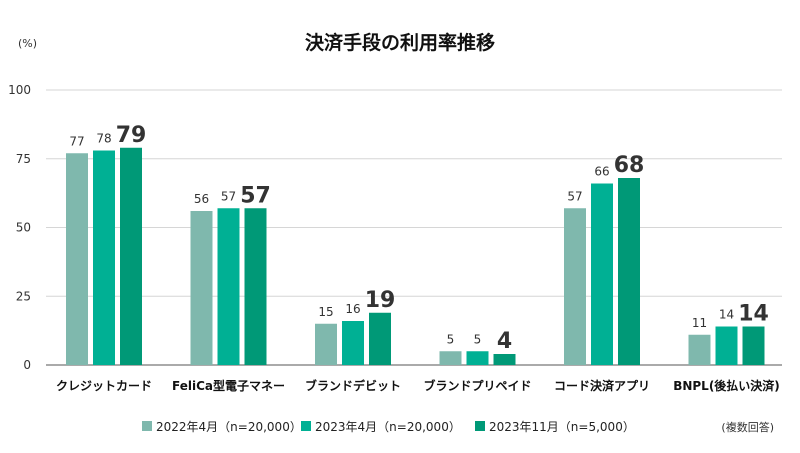 The image size is (800, 453). What do you see at coordinates (228, 385) in the screenshot?
I see `category-label: FeliCa型電子マネー` at bounding box center [228, 385].